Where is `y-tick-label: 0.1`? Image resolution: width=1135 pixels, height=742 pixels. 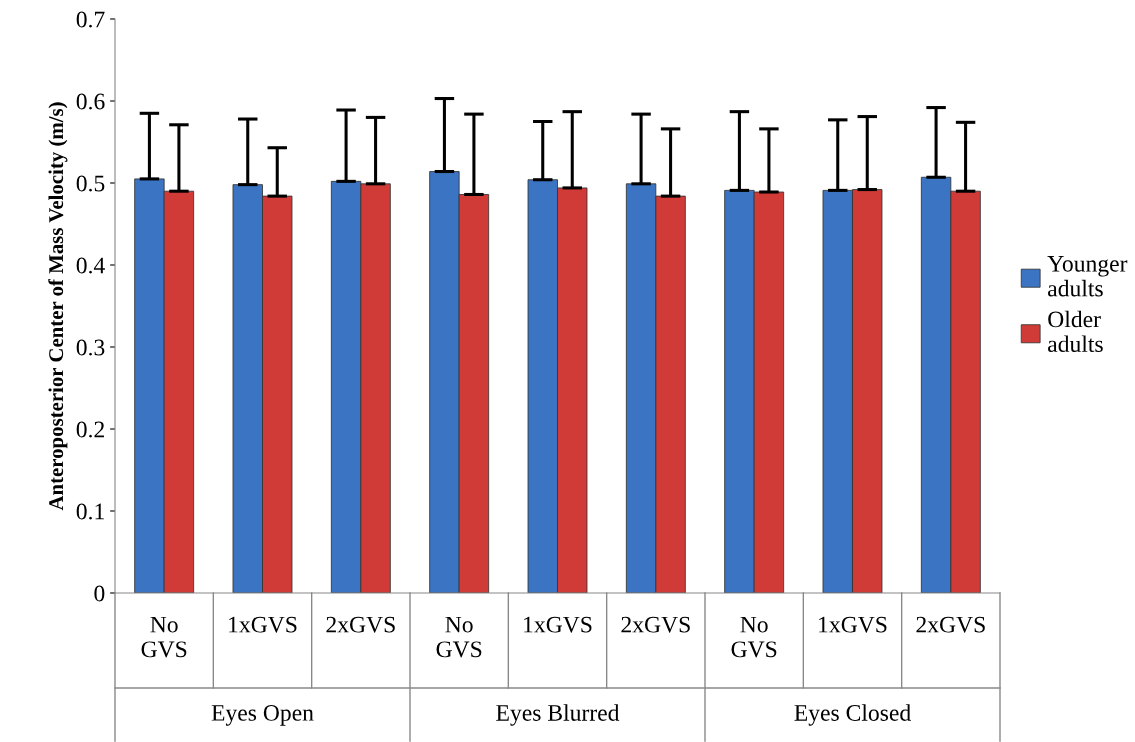 y-tick-label: 0.1 is located at coordinates (90, 511).